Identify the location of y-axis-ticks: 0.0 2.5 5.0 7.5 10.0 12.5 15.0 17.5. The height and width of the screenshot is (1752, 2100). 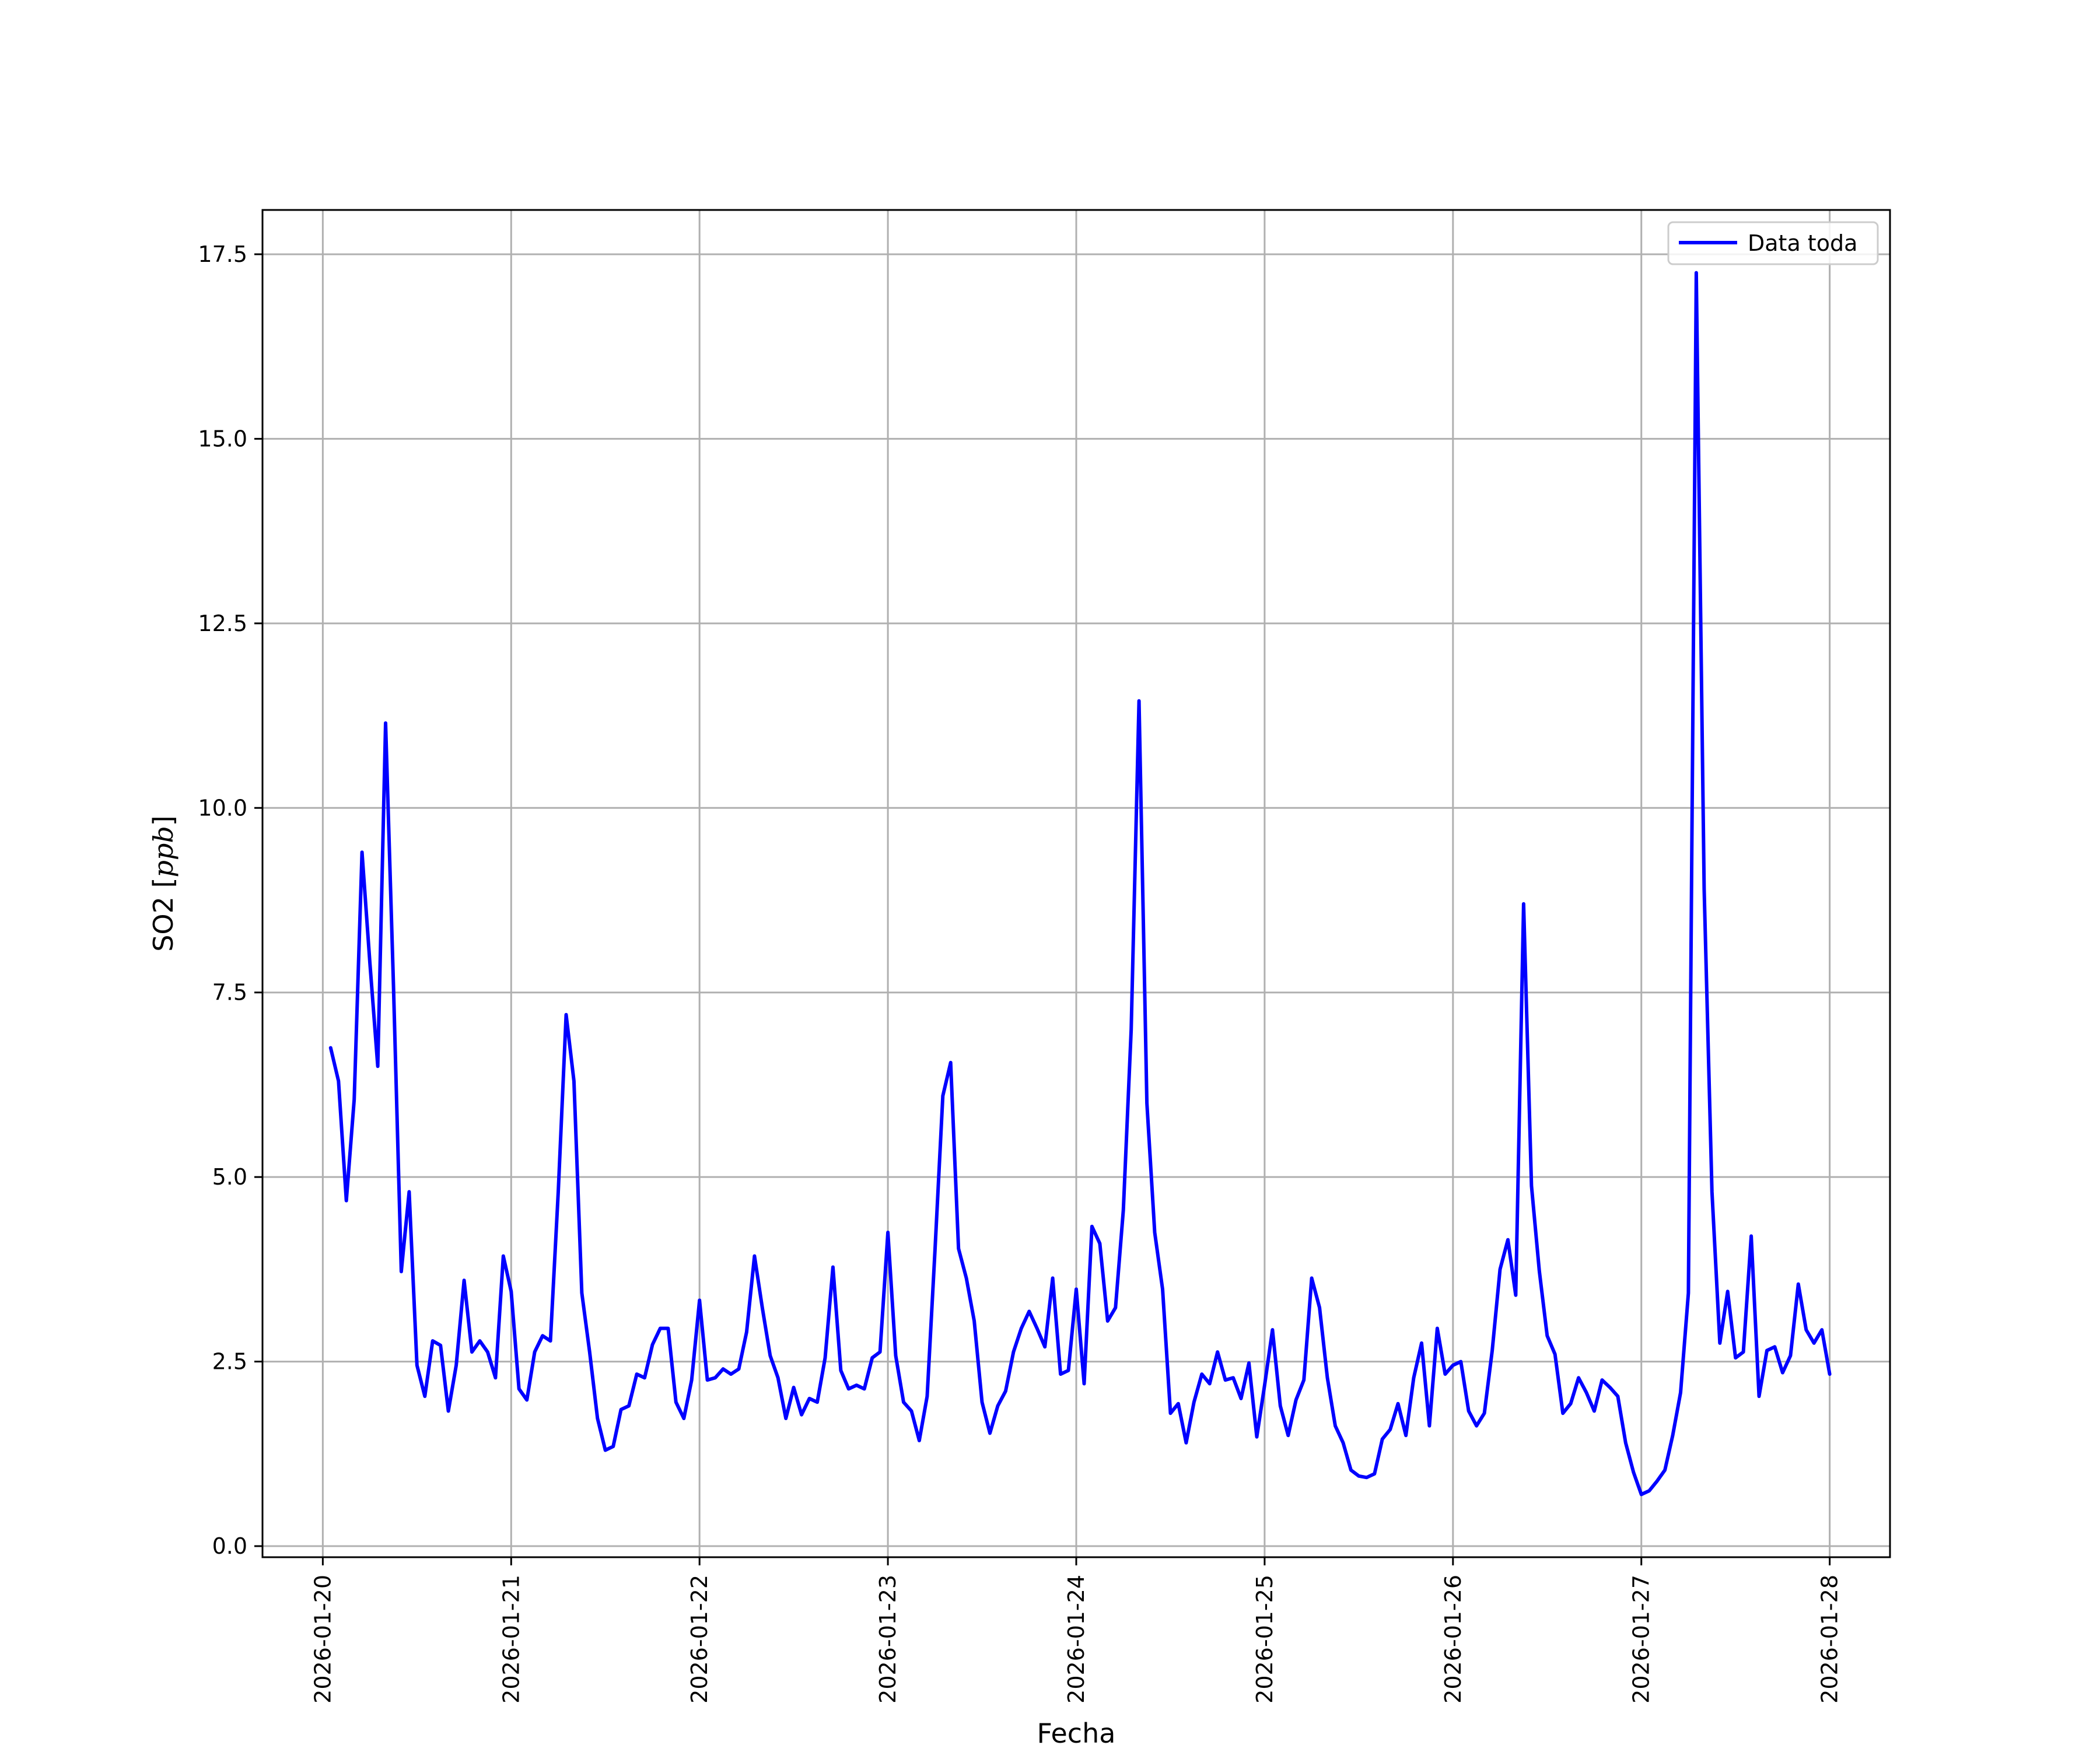
(230, 900).